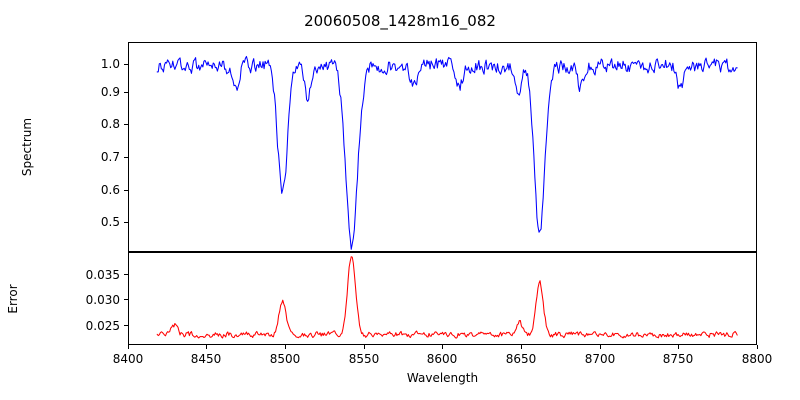 This screenshot has width=800, height=400. What do you see at coordinates (442, 378) in the screenshot?
I see `x-axis-label: Wavelength` at bounding box center [442, 378].